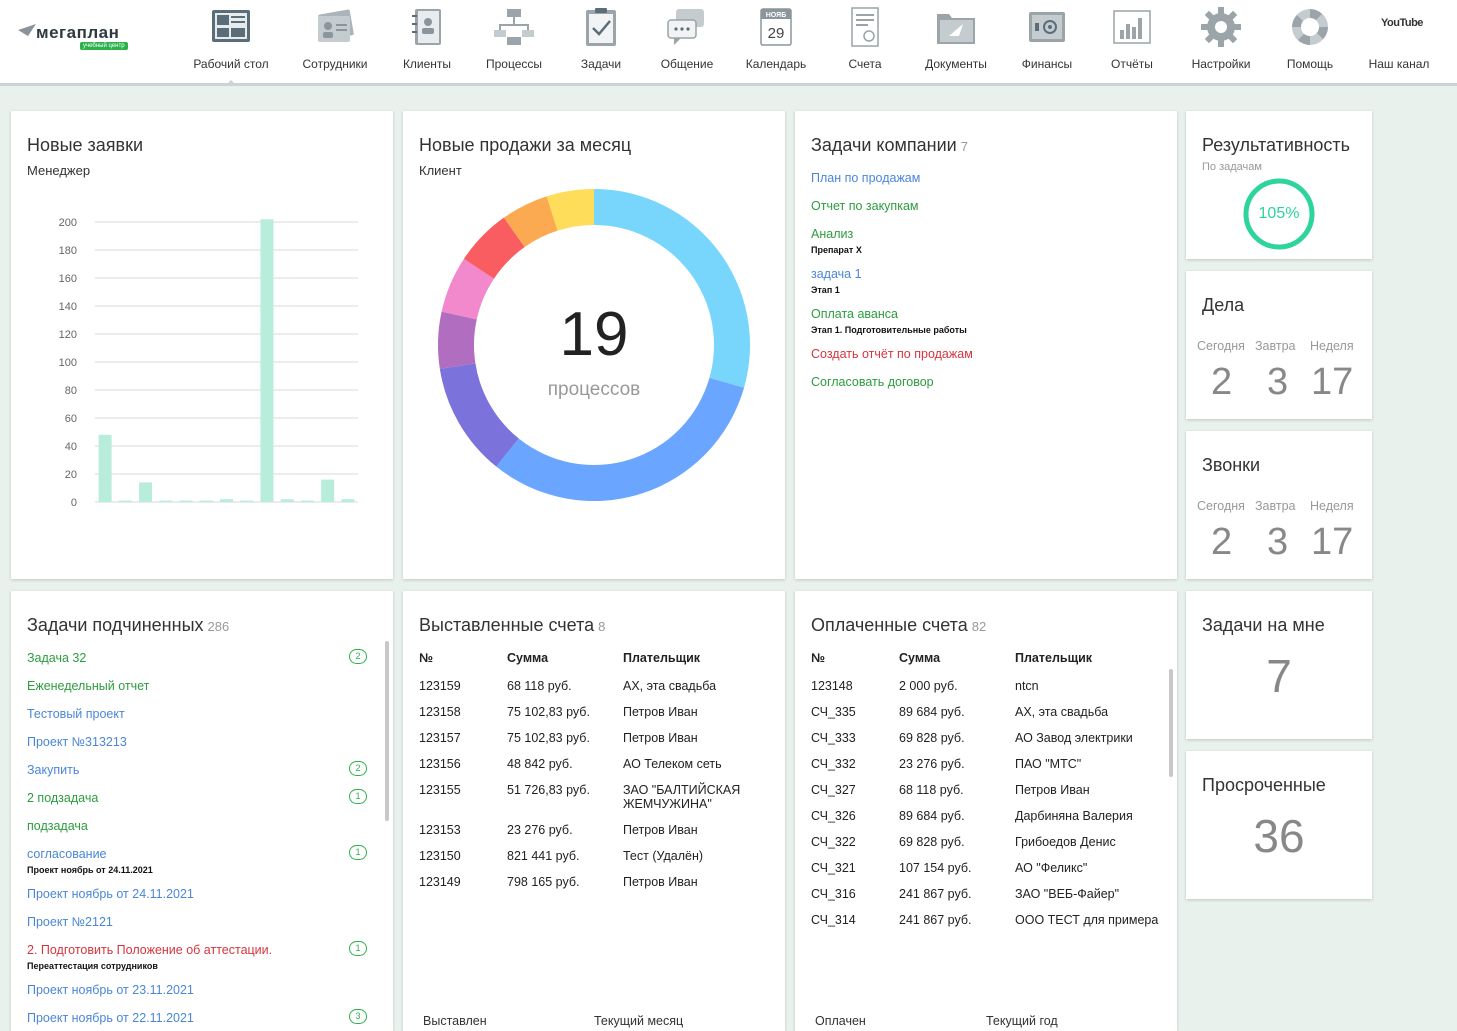  Describe the element at coordinates (601, 43) in the screenshot. I see `nav-tasks: Задачи` at that location.